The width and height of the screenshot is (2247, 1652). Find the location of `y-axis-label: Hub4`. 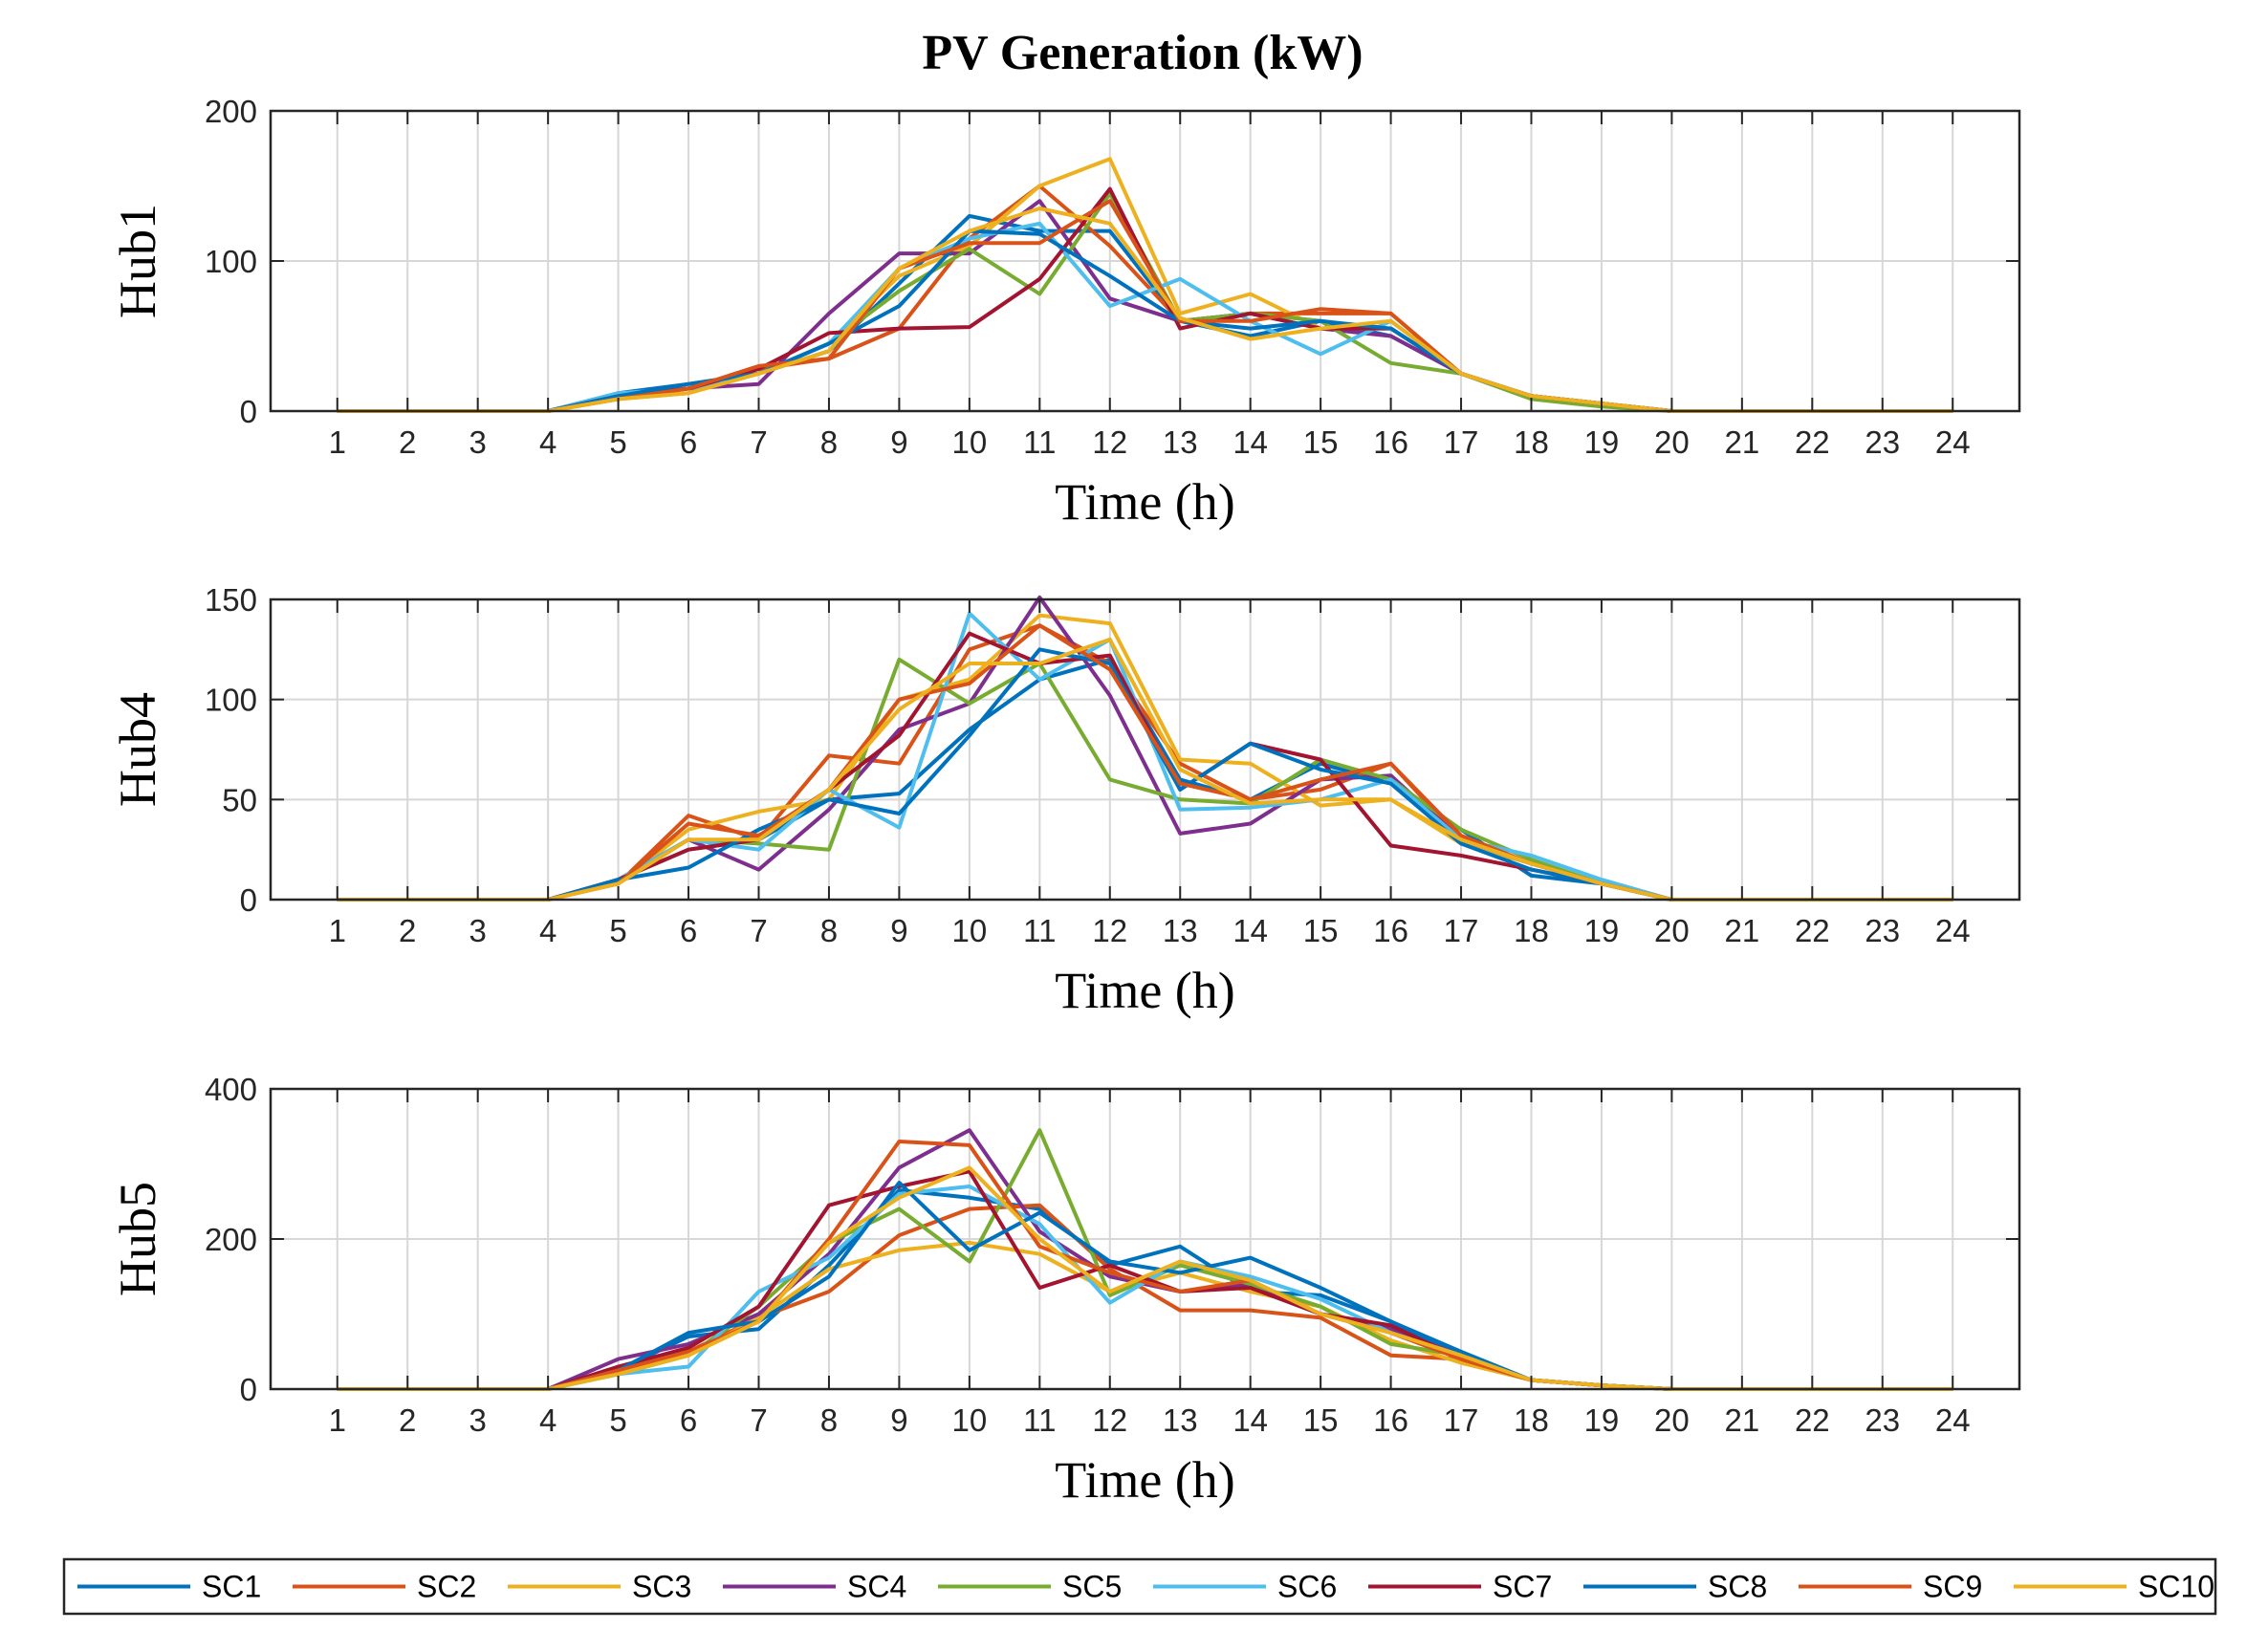

y-axis-label: Hub4 is located at coordinates (137, 749).